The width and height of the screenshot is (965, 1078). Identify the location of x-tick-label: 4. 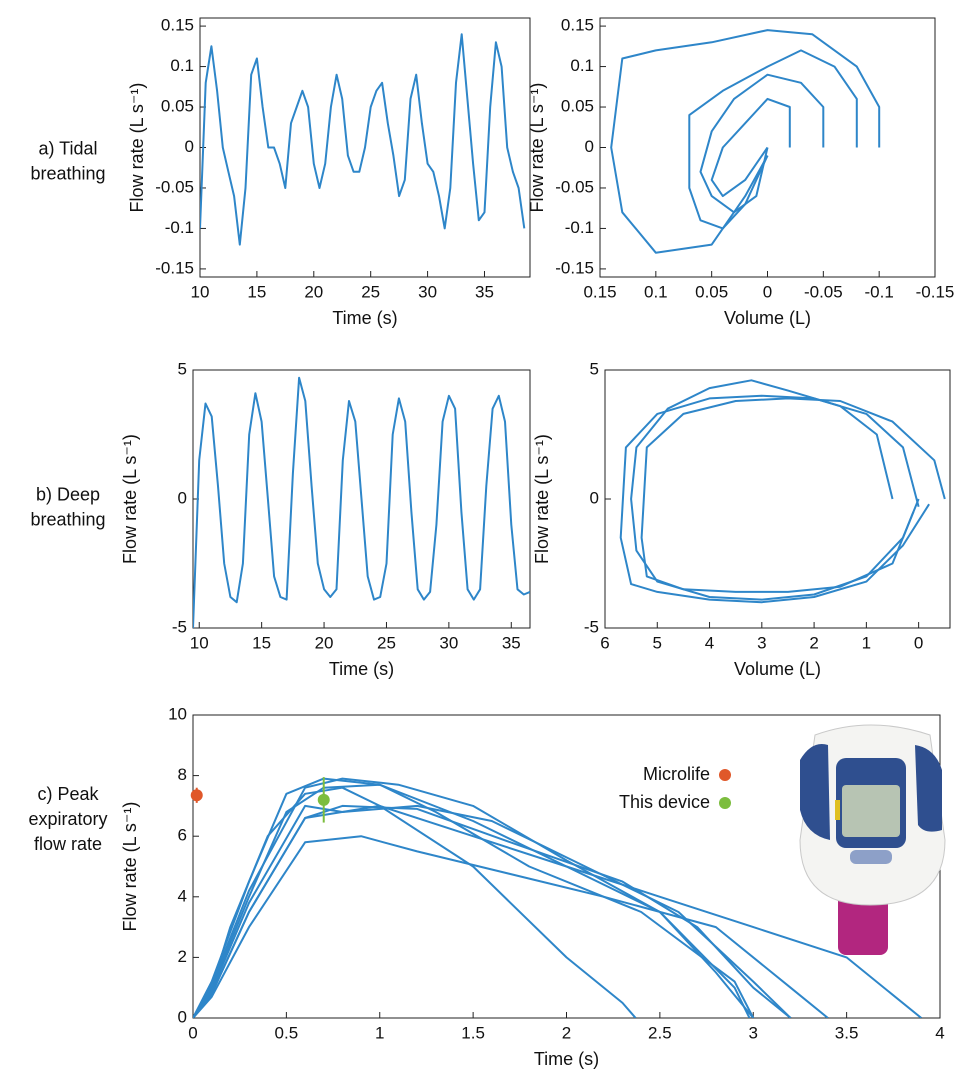
(709, 642).